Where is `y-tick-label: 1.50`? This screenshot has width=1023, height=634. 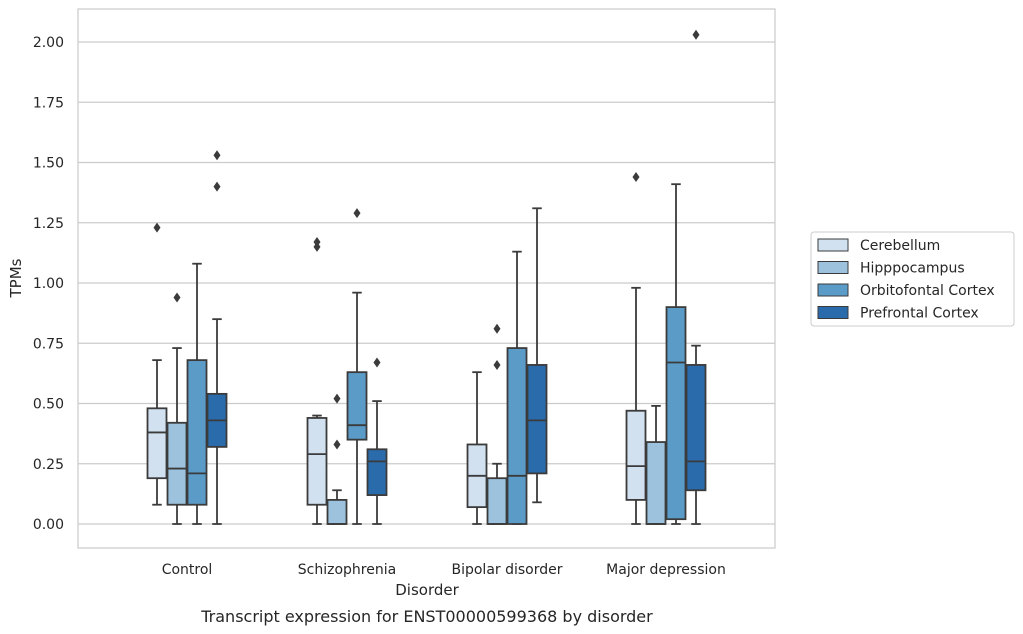
y-tick-label: 1.50 is located at coordinates (48, 164).